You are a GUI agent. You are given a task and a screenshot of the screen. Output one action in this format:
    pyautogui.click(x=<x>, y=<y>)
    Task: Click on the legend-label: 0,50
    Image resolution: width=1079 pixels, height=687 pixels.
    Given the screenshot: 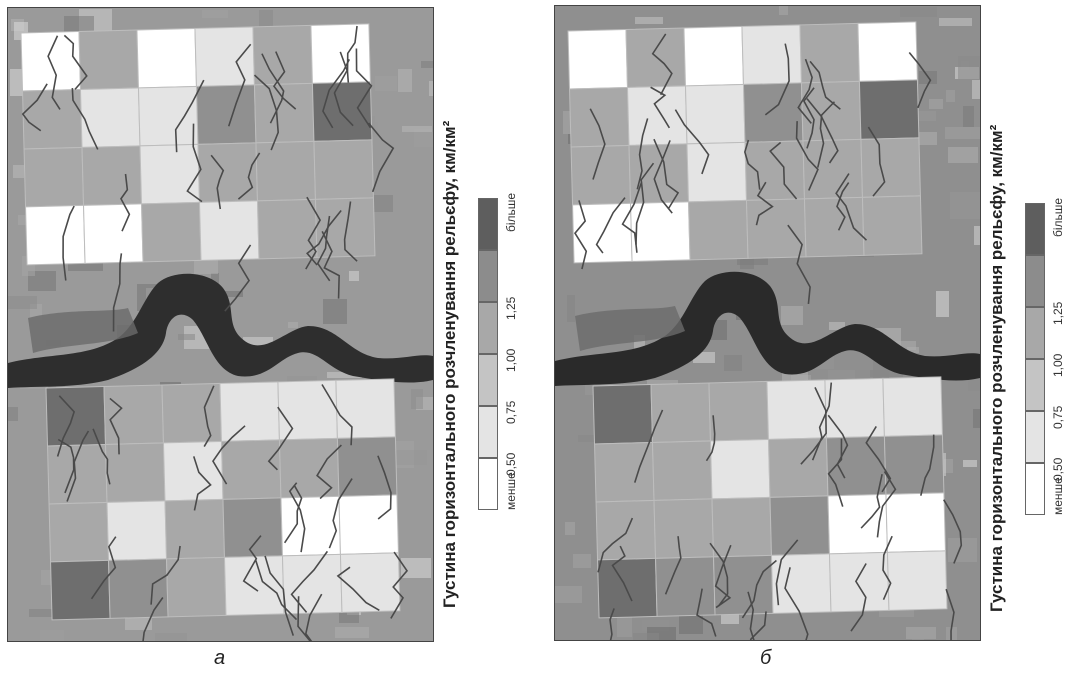 What is the action you would take?
    pyautogui.click(x=1058, y=469)
    